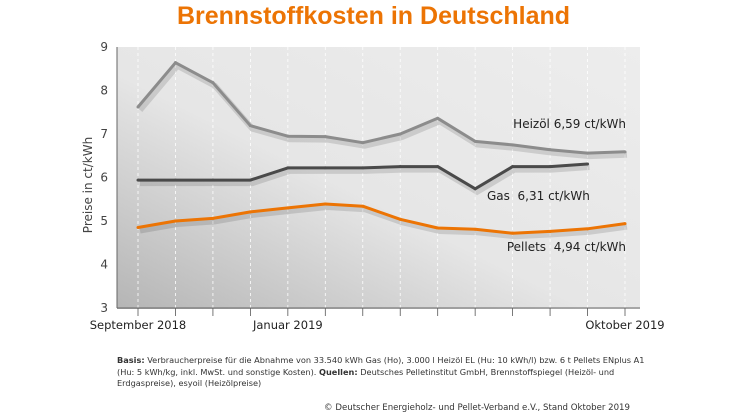  What do you see at coordinates (104, 178) in the screenshot?
I see `y-tick-label: 6` at bounding box center [104, 178].